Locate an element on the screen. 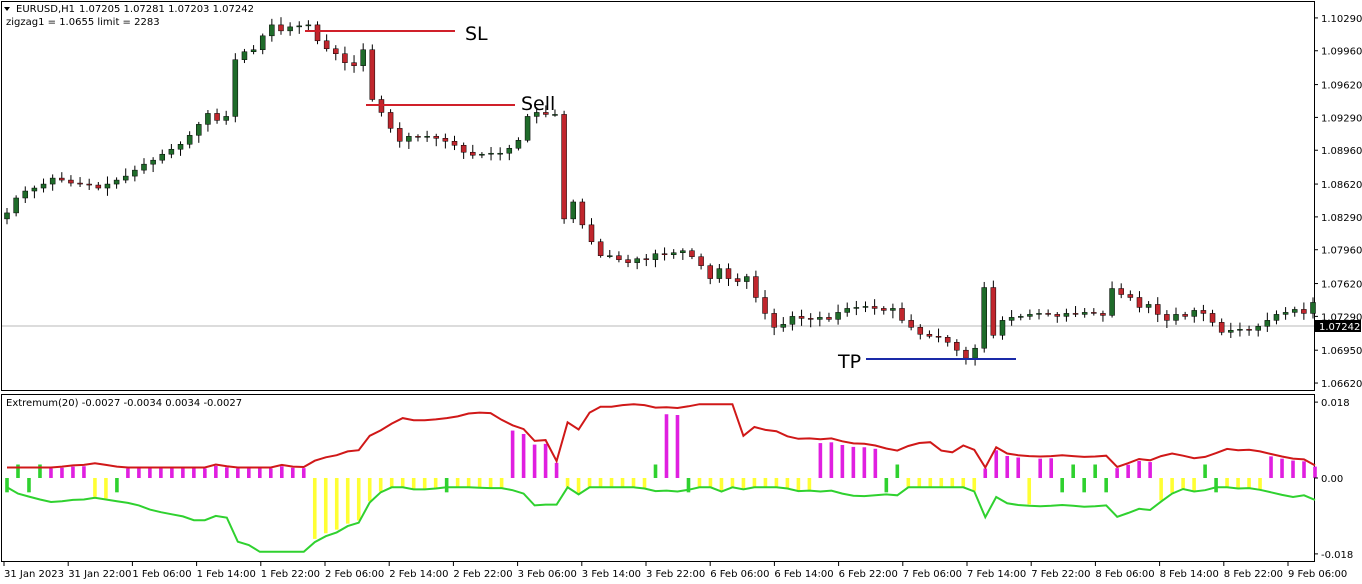  time-tick-label: 8 Feb 22:00 is located at coordinates (1253, 574).